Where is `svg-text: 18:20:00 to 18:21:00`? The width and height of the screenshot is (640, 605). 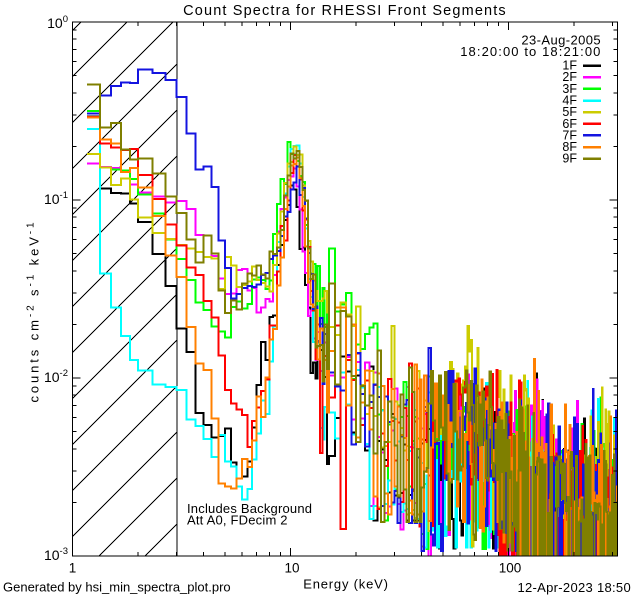
svg-text: 18:20:00 to 18:21:00 is located at coordinates (530, 51).